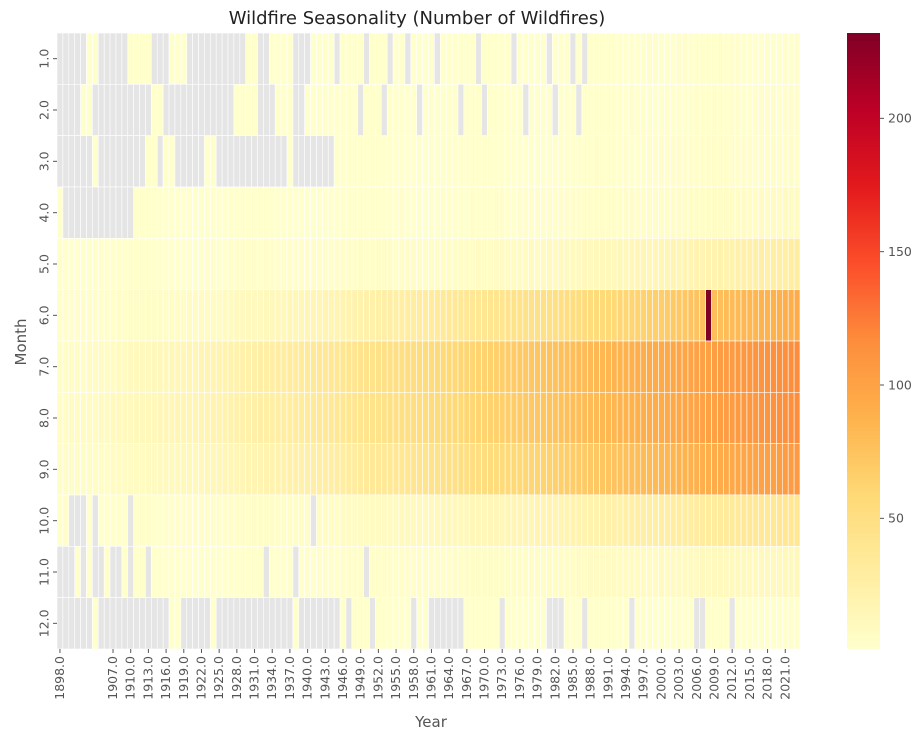 This screenshot has width=924, height=741. I want to click on y-tick-label: 6.0, so click(43, 315).